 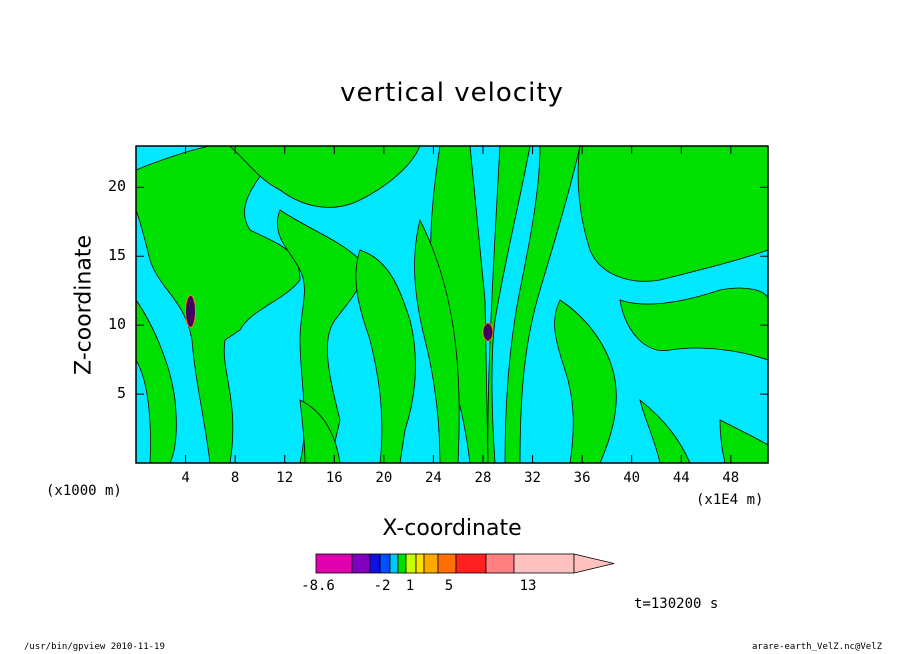 I want to click on x-tick-label: 32, so click(x=532, y=478).